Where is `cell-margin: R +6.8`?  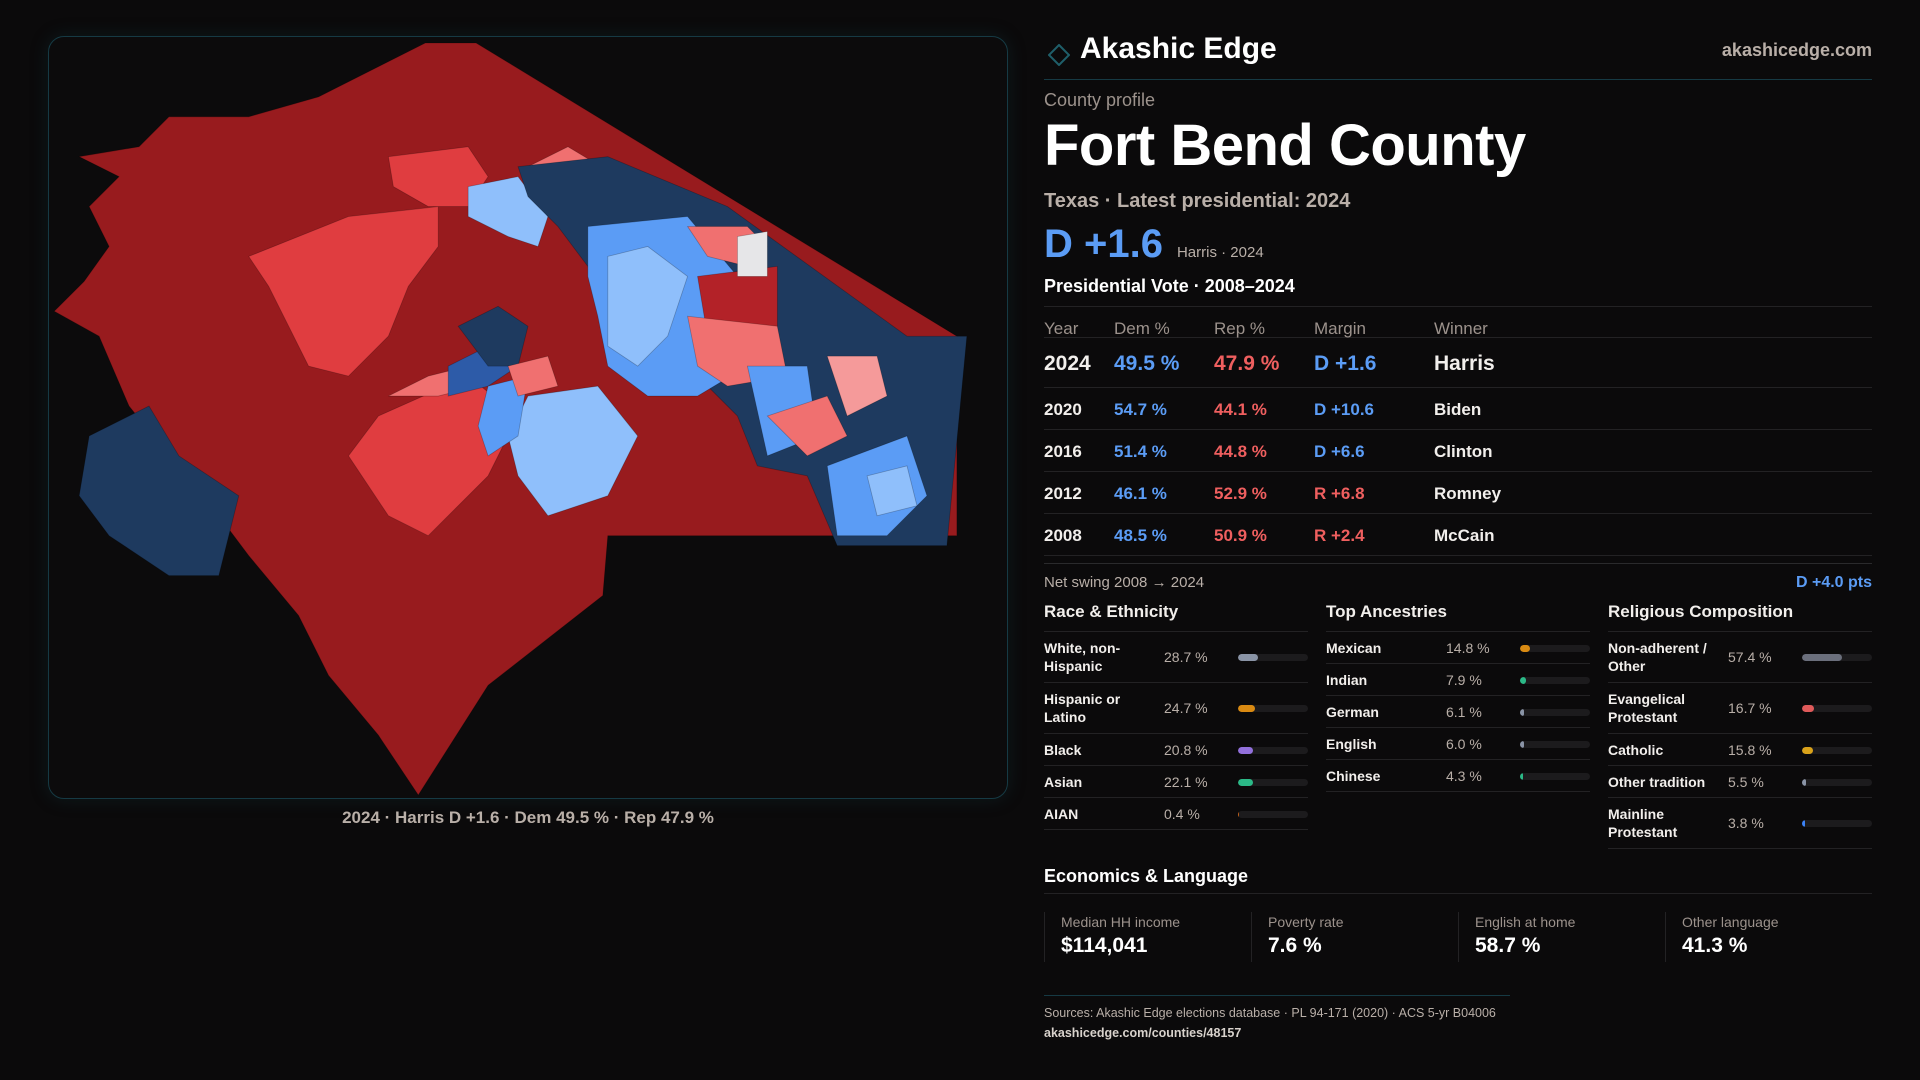
cell-margin: R +6.8 is located at coordinates (1339, 493).